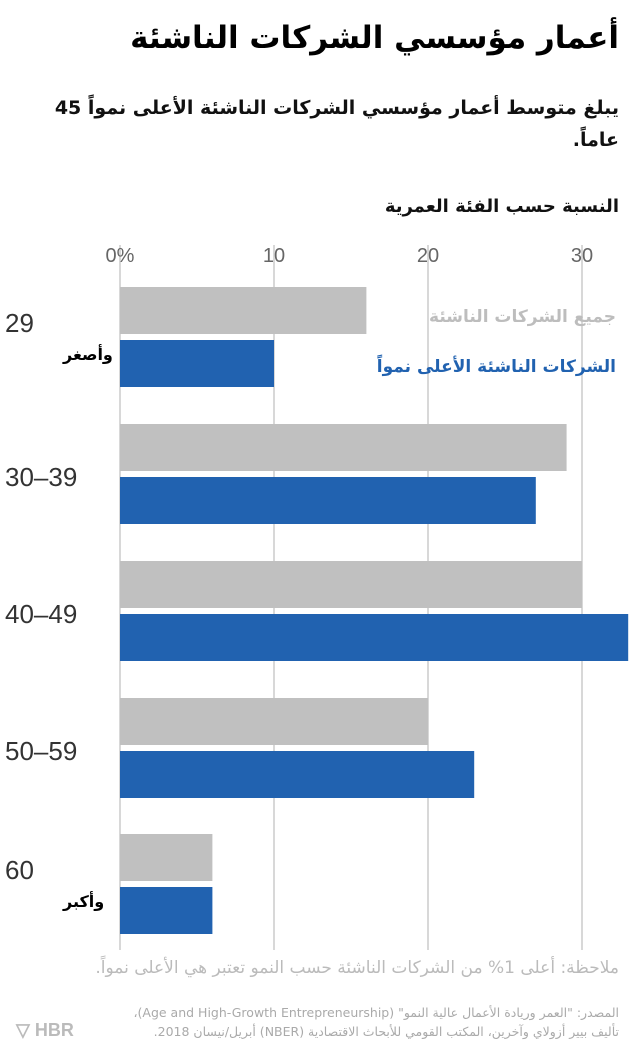  Describe the element at coordinates (41, 614) in the screenshot. I see `category-label: 40–49` at that location.